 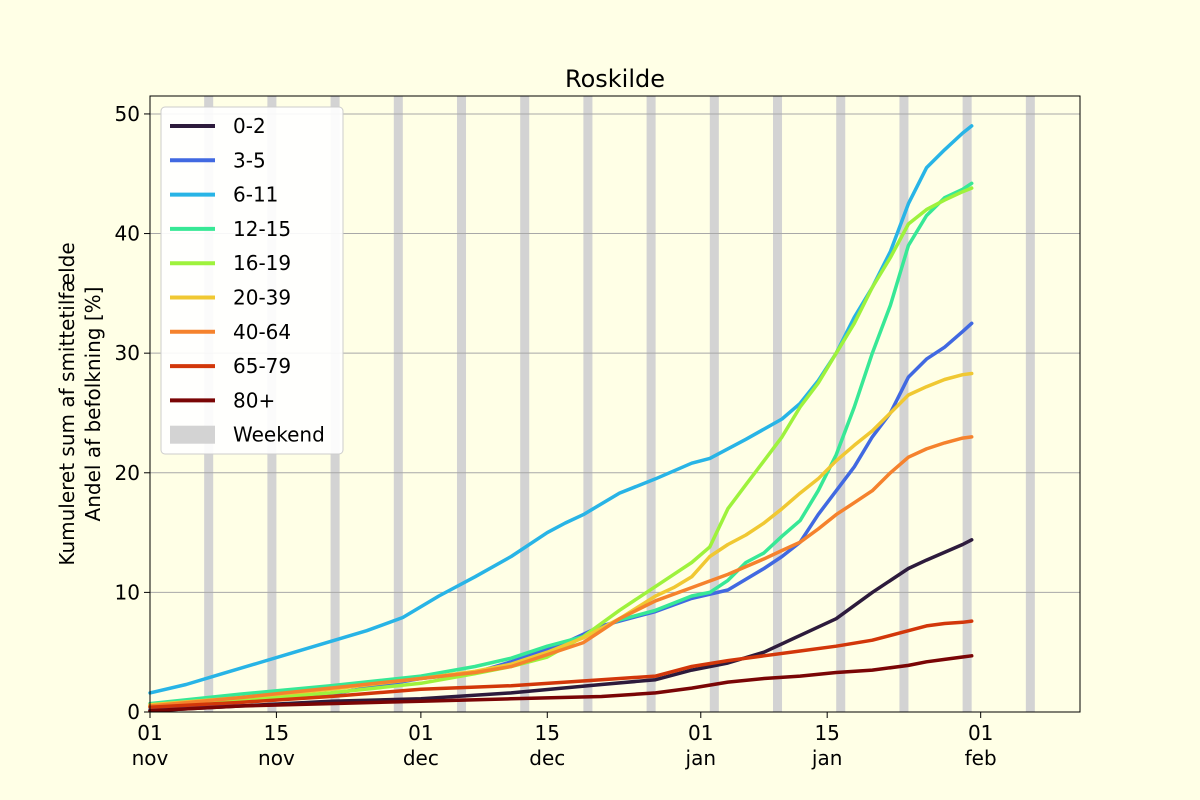 What do you see at coordinates (262, 298) in the screenshot?
I see `legend-label-20-39: 20-39` at bounding box center [262, 298].